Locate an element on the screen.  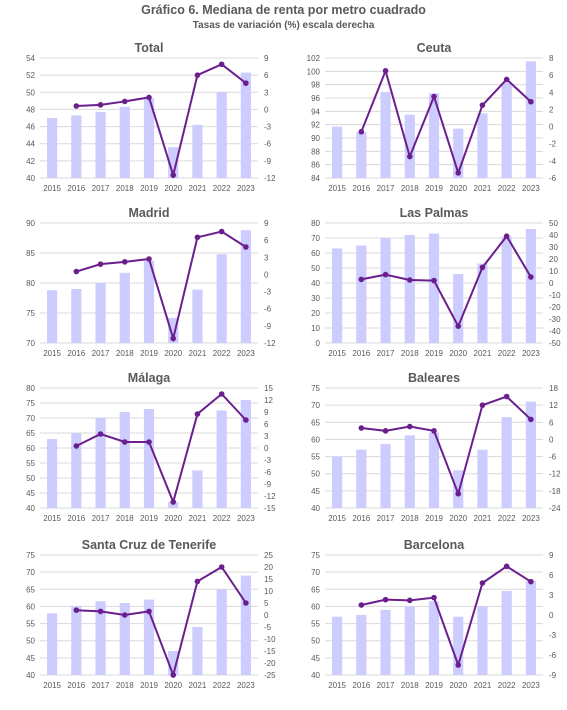
right-tick-label: 9 is located at coordinates (266, 58).